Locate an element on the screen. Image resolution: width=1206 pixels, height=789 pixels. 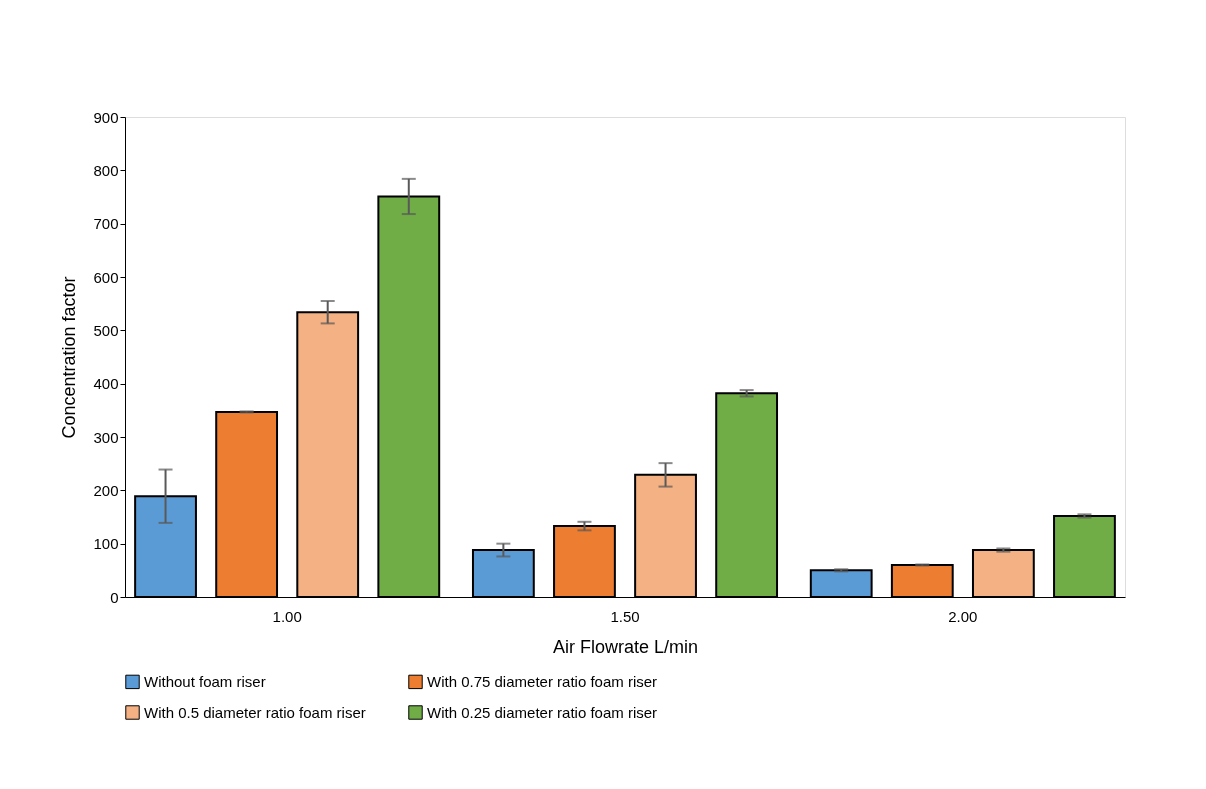
y-tick-label: 300 is located at coordinates (106, 437).